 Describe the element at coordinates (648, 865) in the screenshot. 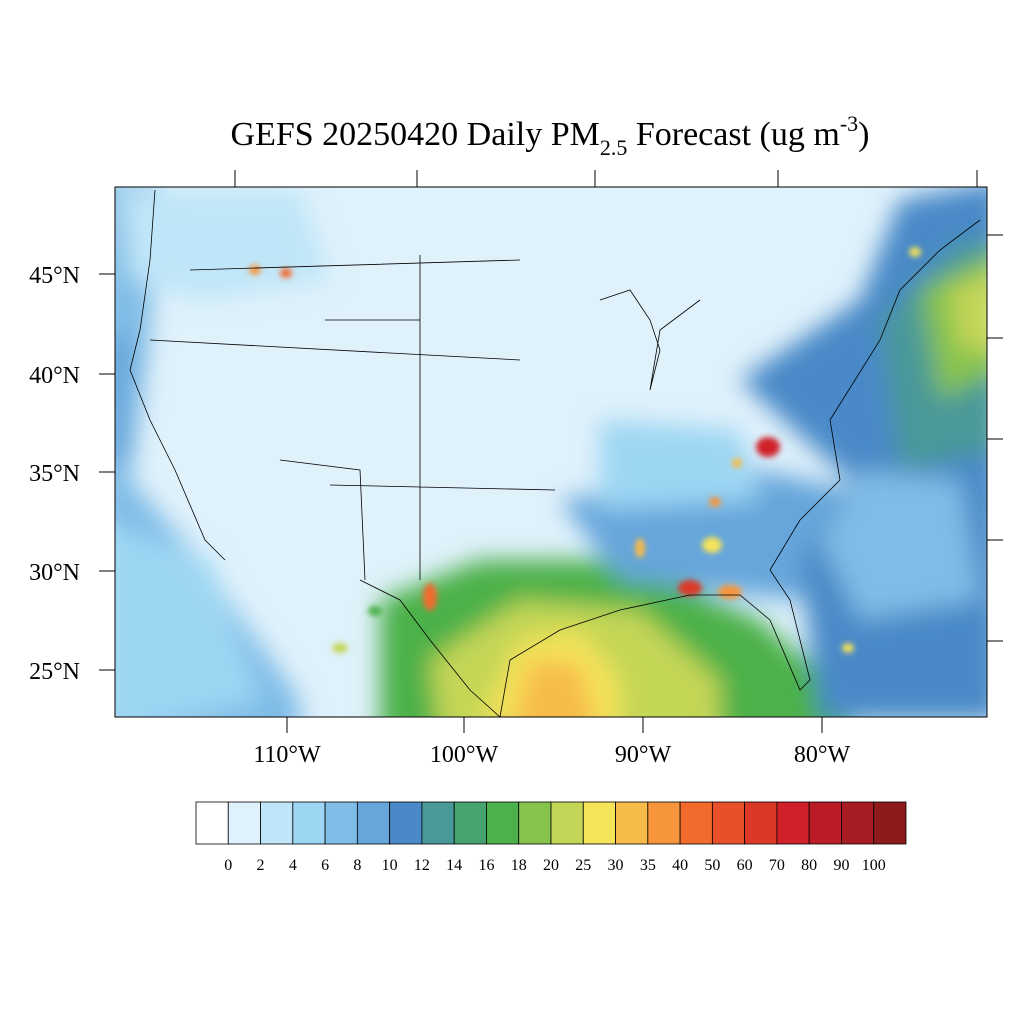

I see `colorbar-label: 35` at that location.